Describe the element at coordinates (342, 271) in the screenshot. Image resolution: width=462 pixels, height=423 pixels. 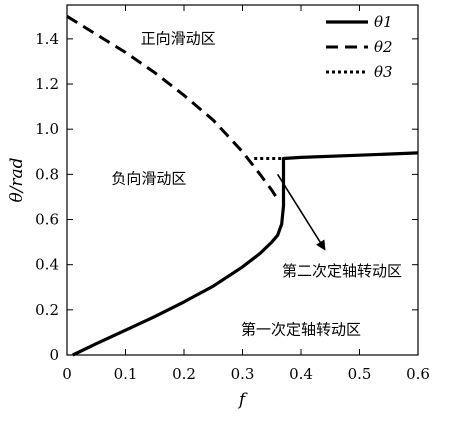
I see `region-label-3: 第二次定轴转动区` at that location.